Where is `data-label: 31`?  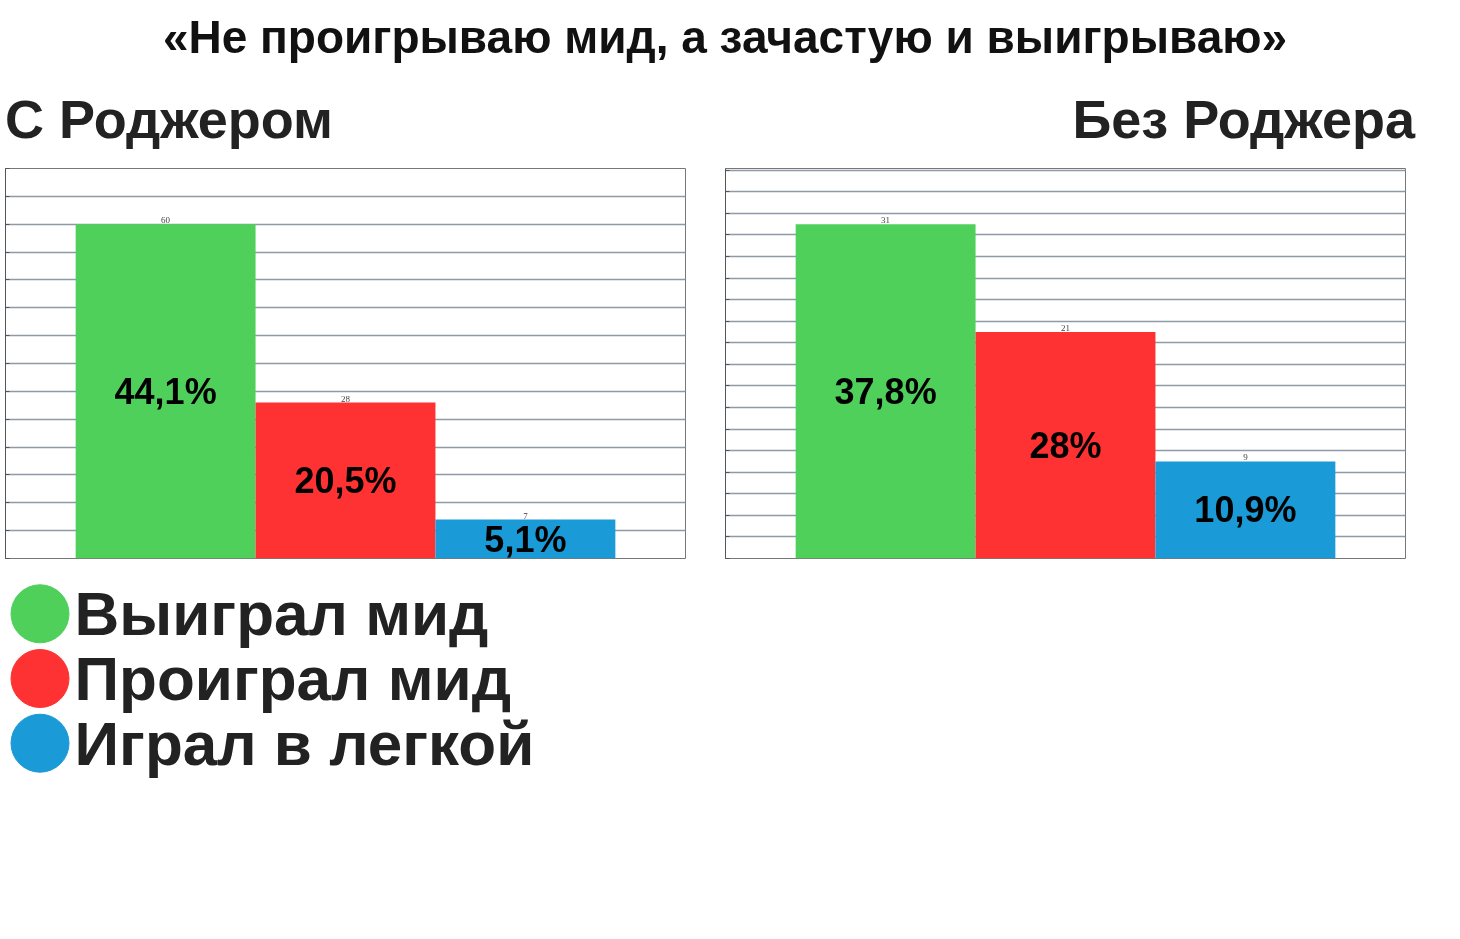 data-label: 31 is located at coordinates (886, 220).